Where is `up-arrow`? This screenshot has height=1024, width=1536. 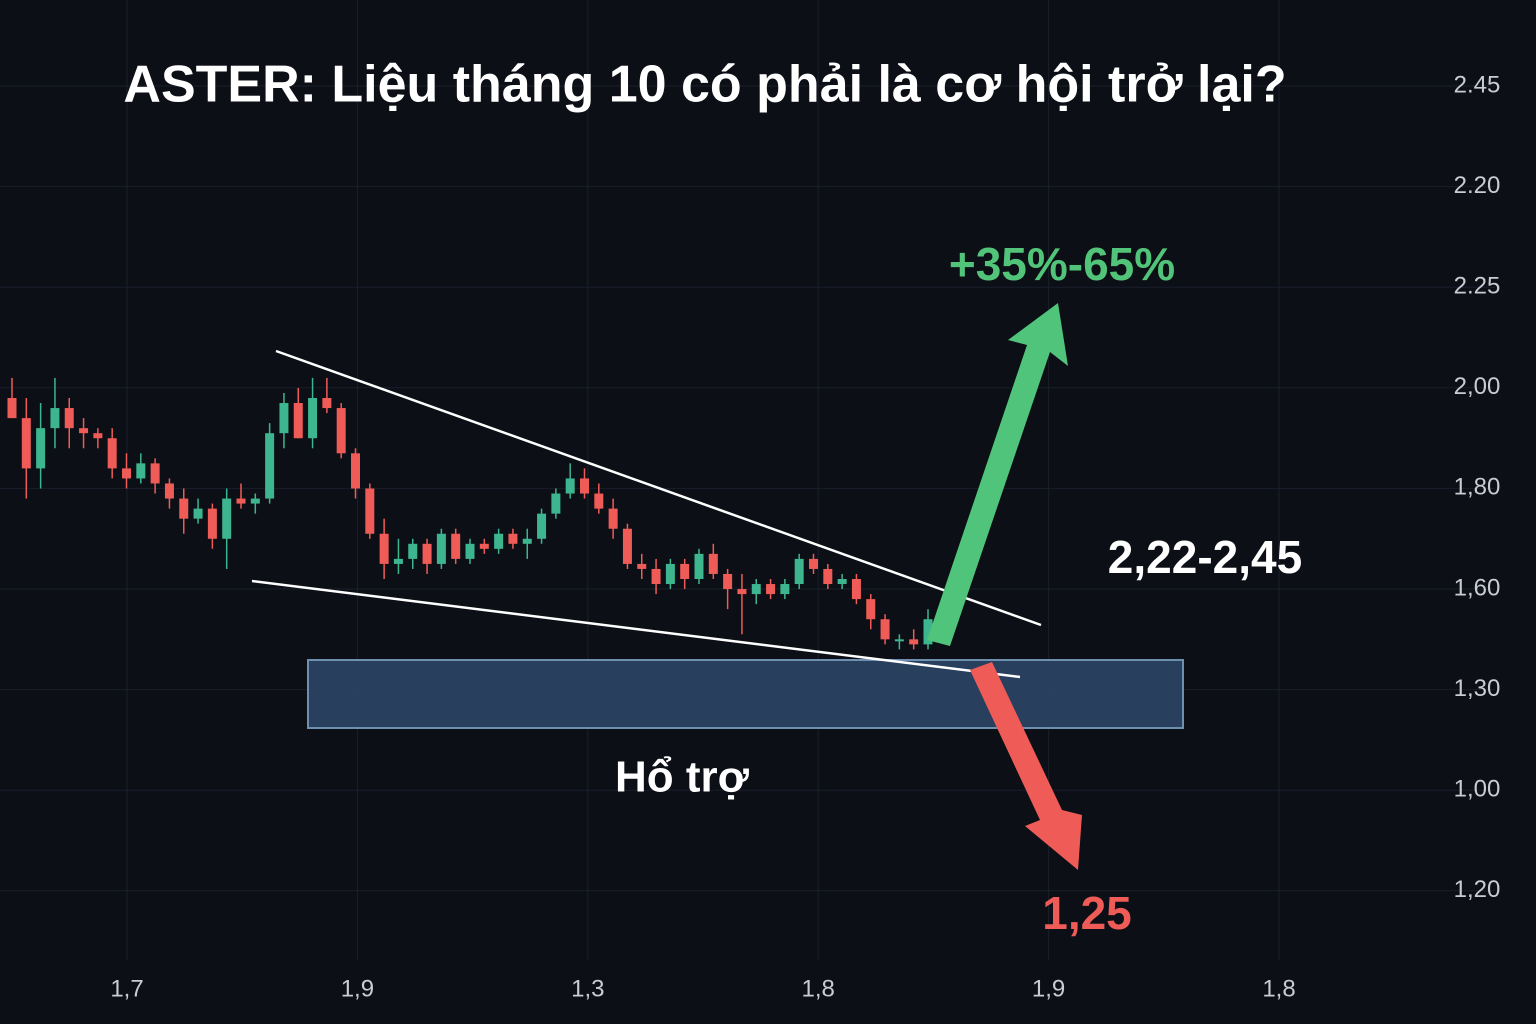 up-arrow is located at coordinates (997, 474).